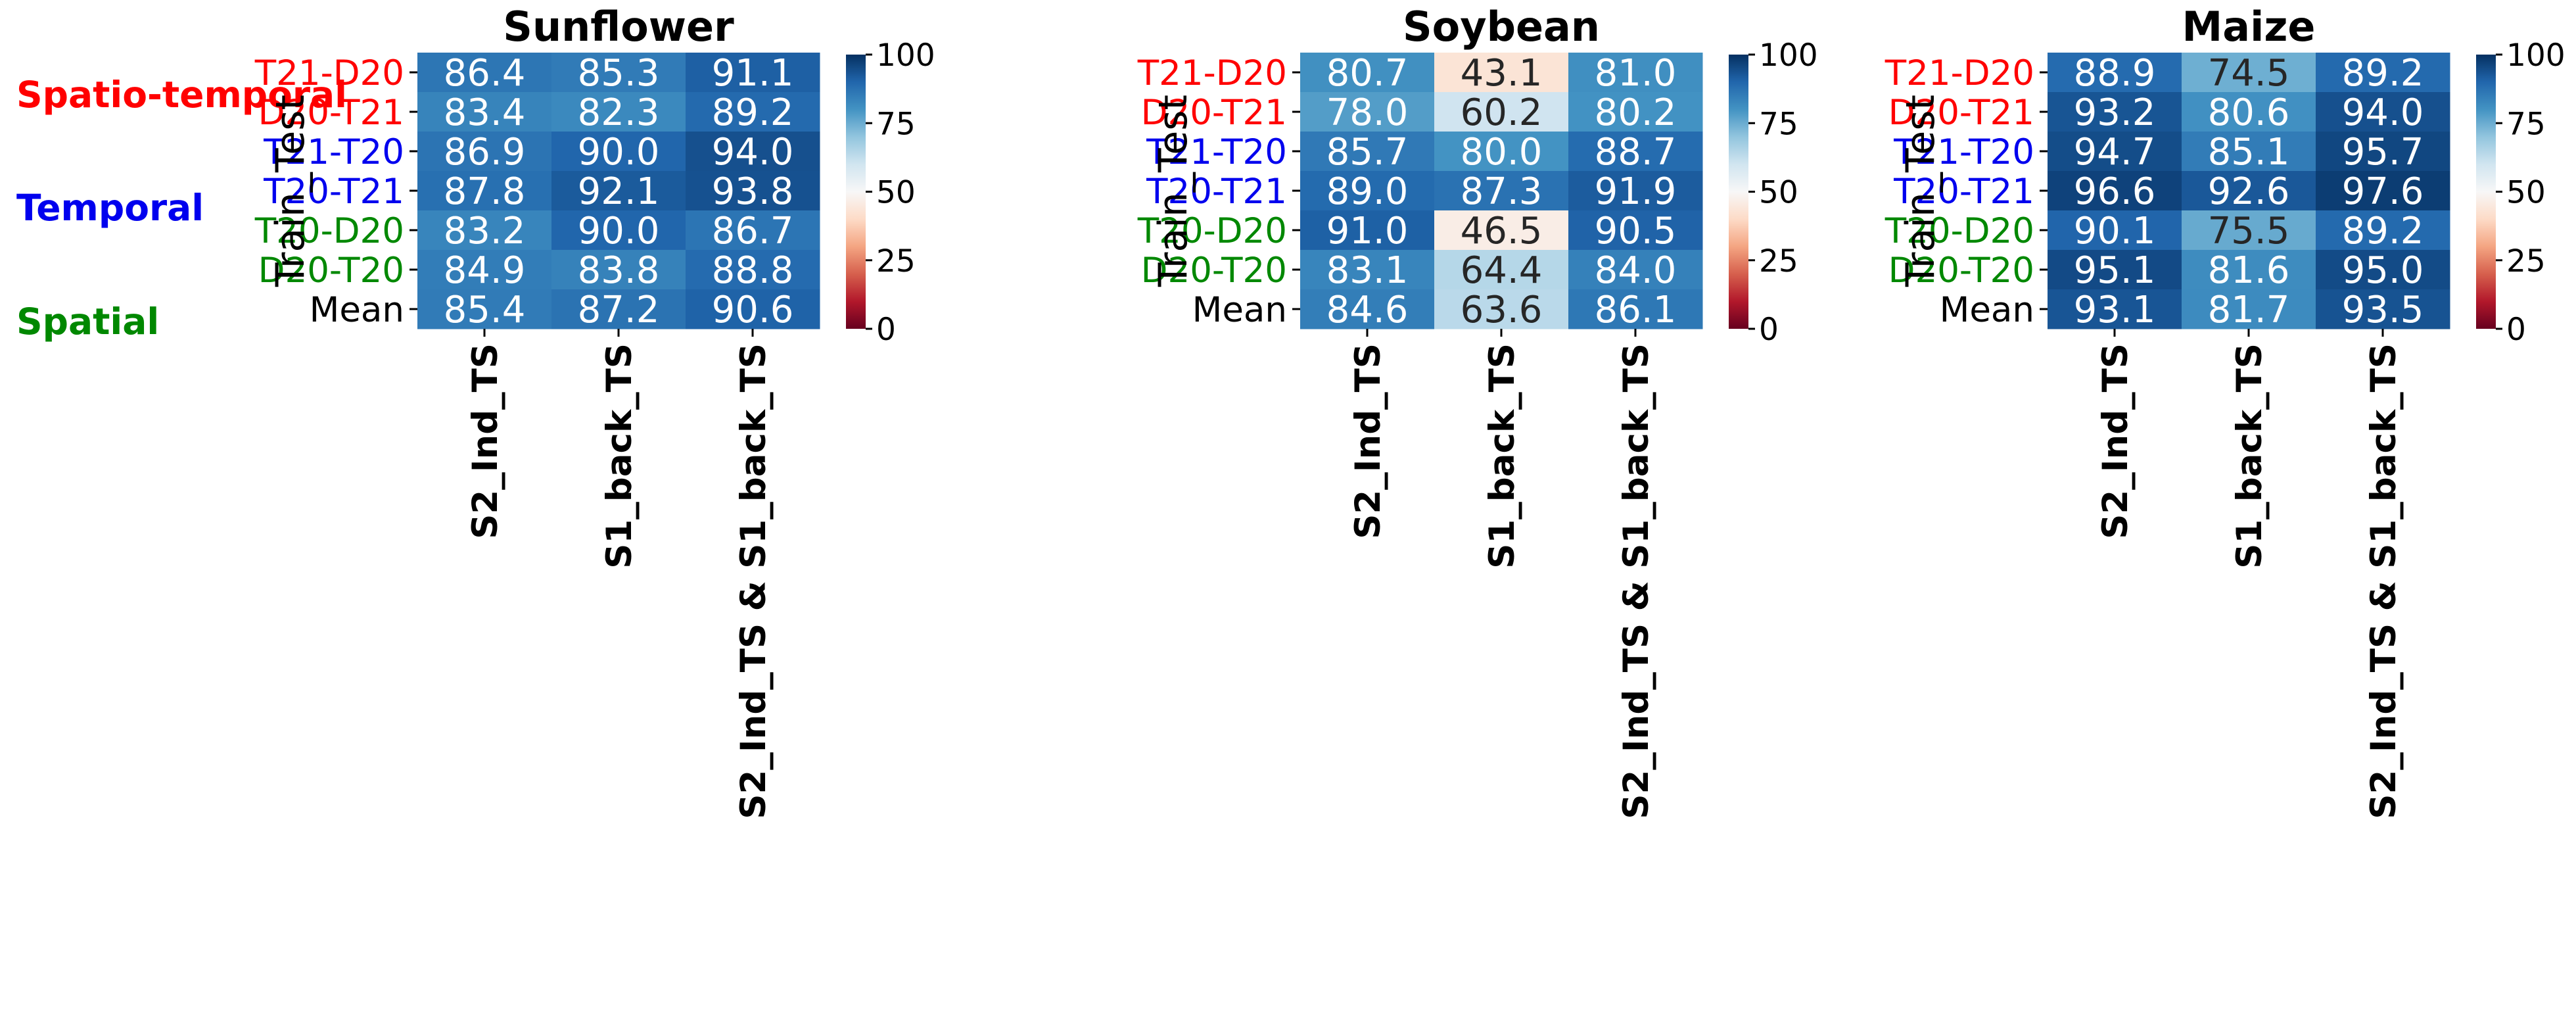  What do you see at coordinates (618, 27) in the screenshot?
I see `panel-title: Sunflower` at bounding box center [618, 27].